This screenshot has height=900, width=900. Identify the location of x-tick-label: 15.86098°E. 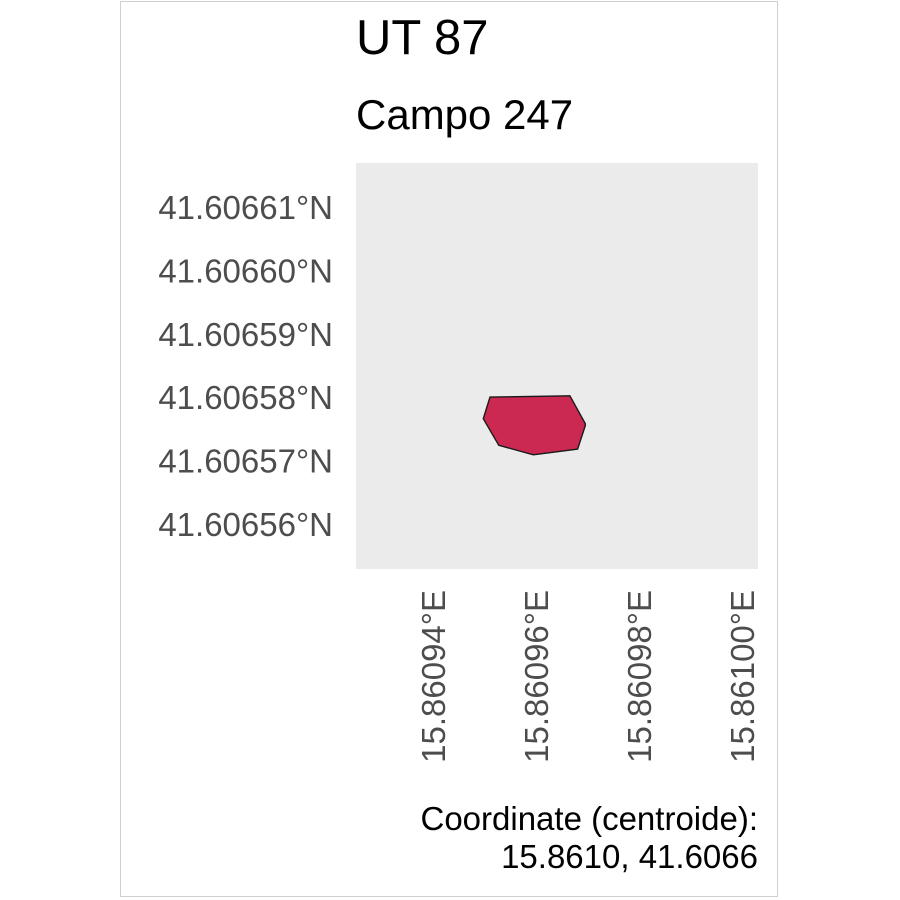
(639, 676).